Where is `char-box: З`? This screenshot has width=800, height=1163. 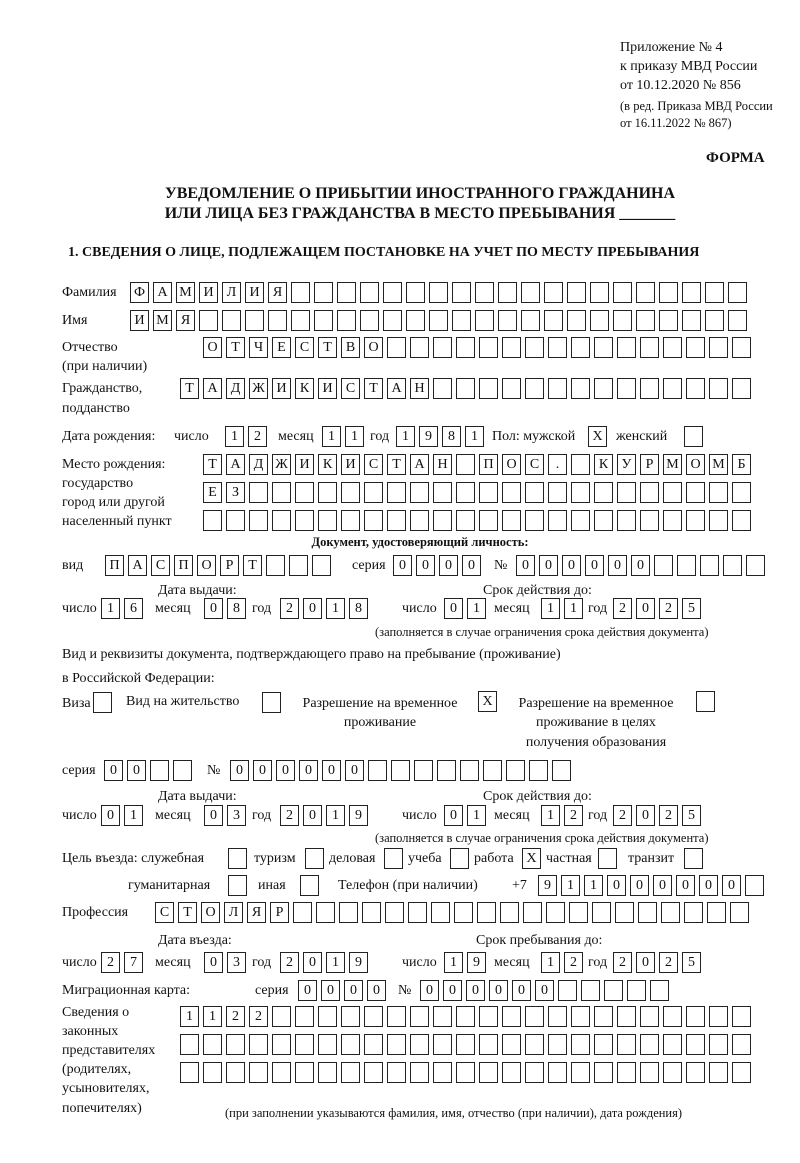 char-box: З is located at coordinates (235, 492).